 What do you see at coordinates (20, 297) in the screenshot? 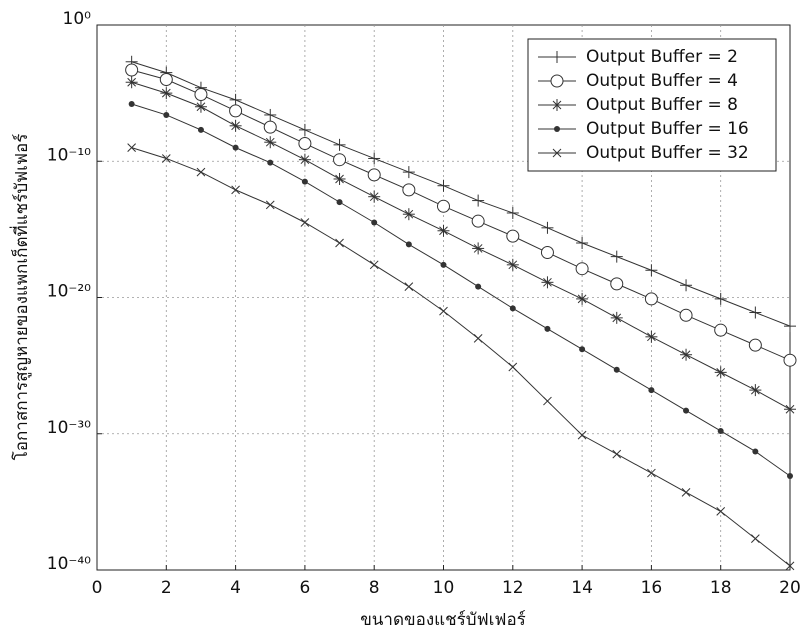
I see `y-axis-label: โอกาสการสูญหายของแพกเก็ตที่แชร์บัฟเฟอร์` at bounding box center [20, 297].